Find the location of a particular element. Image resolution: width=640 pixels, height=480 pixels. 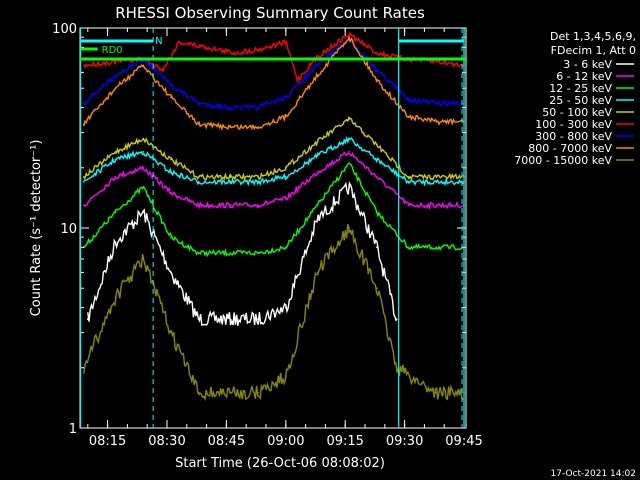

legend-label: 100 - 300 keV is located at coordinates (573, 124).